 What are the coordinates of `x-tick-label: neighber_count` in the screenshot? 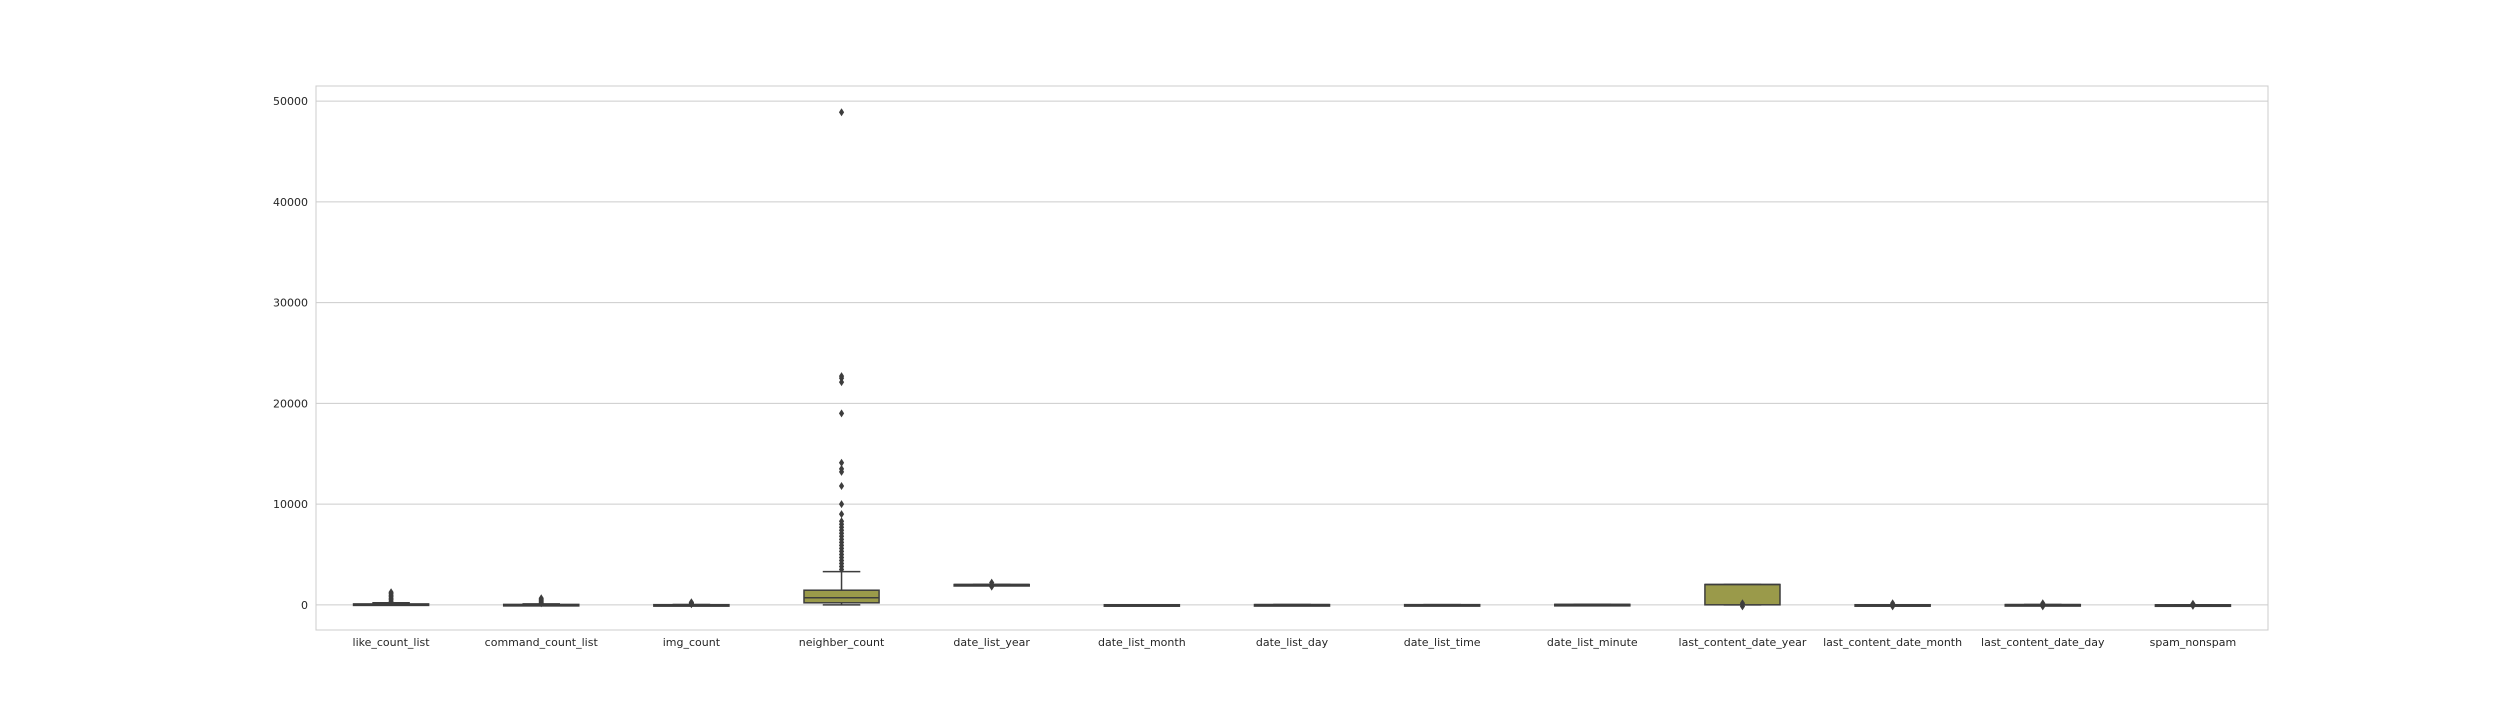 It's located at (842, 642).